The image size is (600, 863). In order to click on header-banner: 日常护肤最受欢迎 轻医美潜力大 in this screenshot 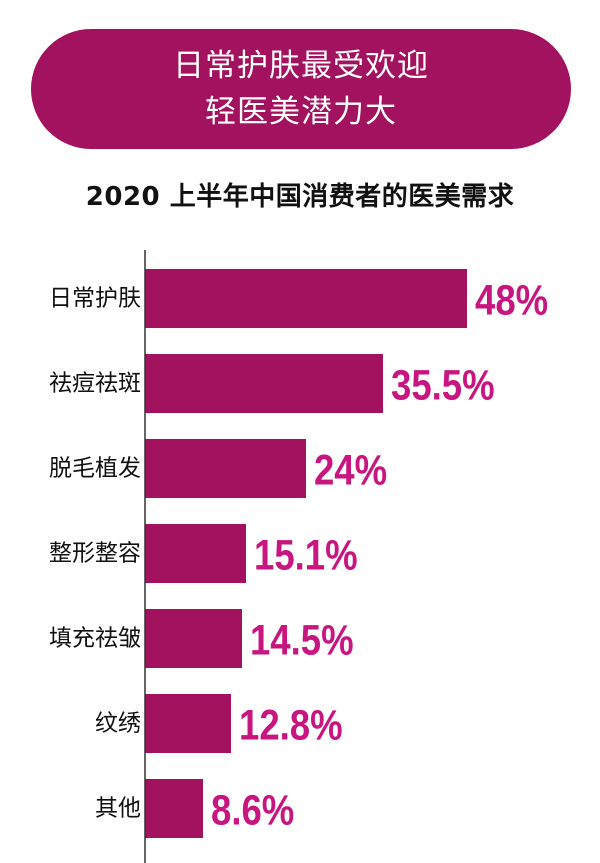, I will do `click(301, 89)`.